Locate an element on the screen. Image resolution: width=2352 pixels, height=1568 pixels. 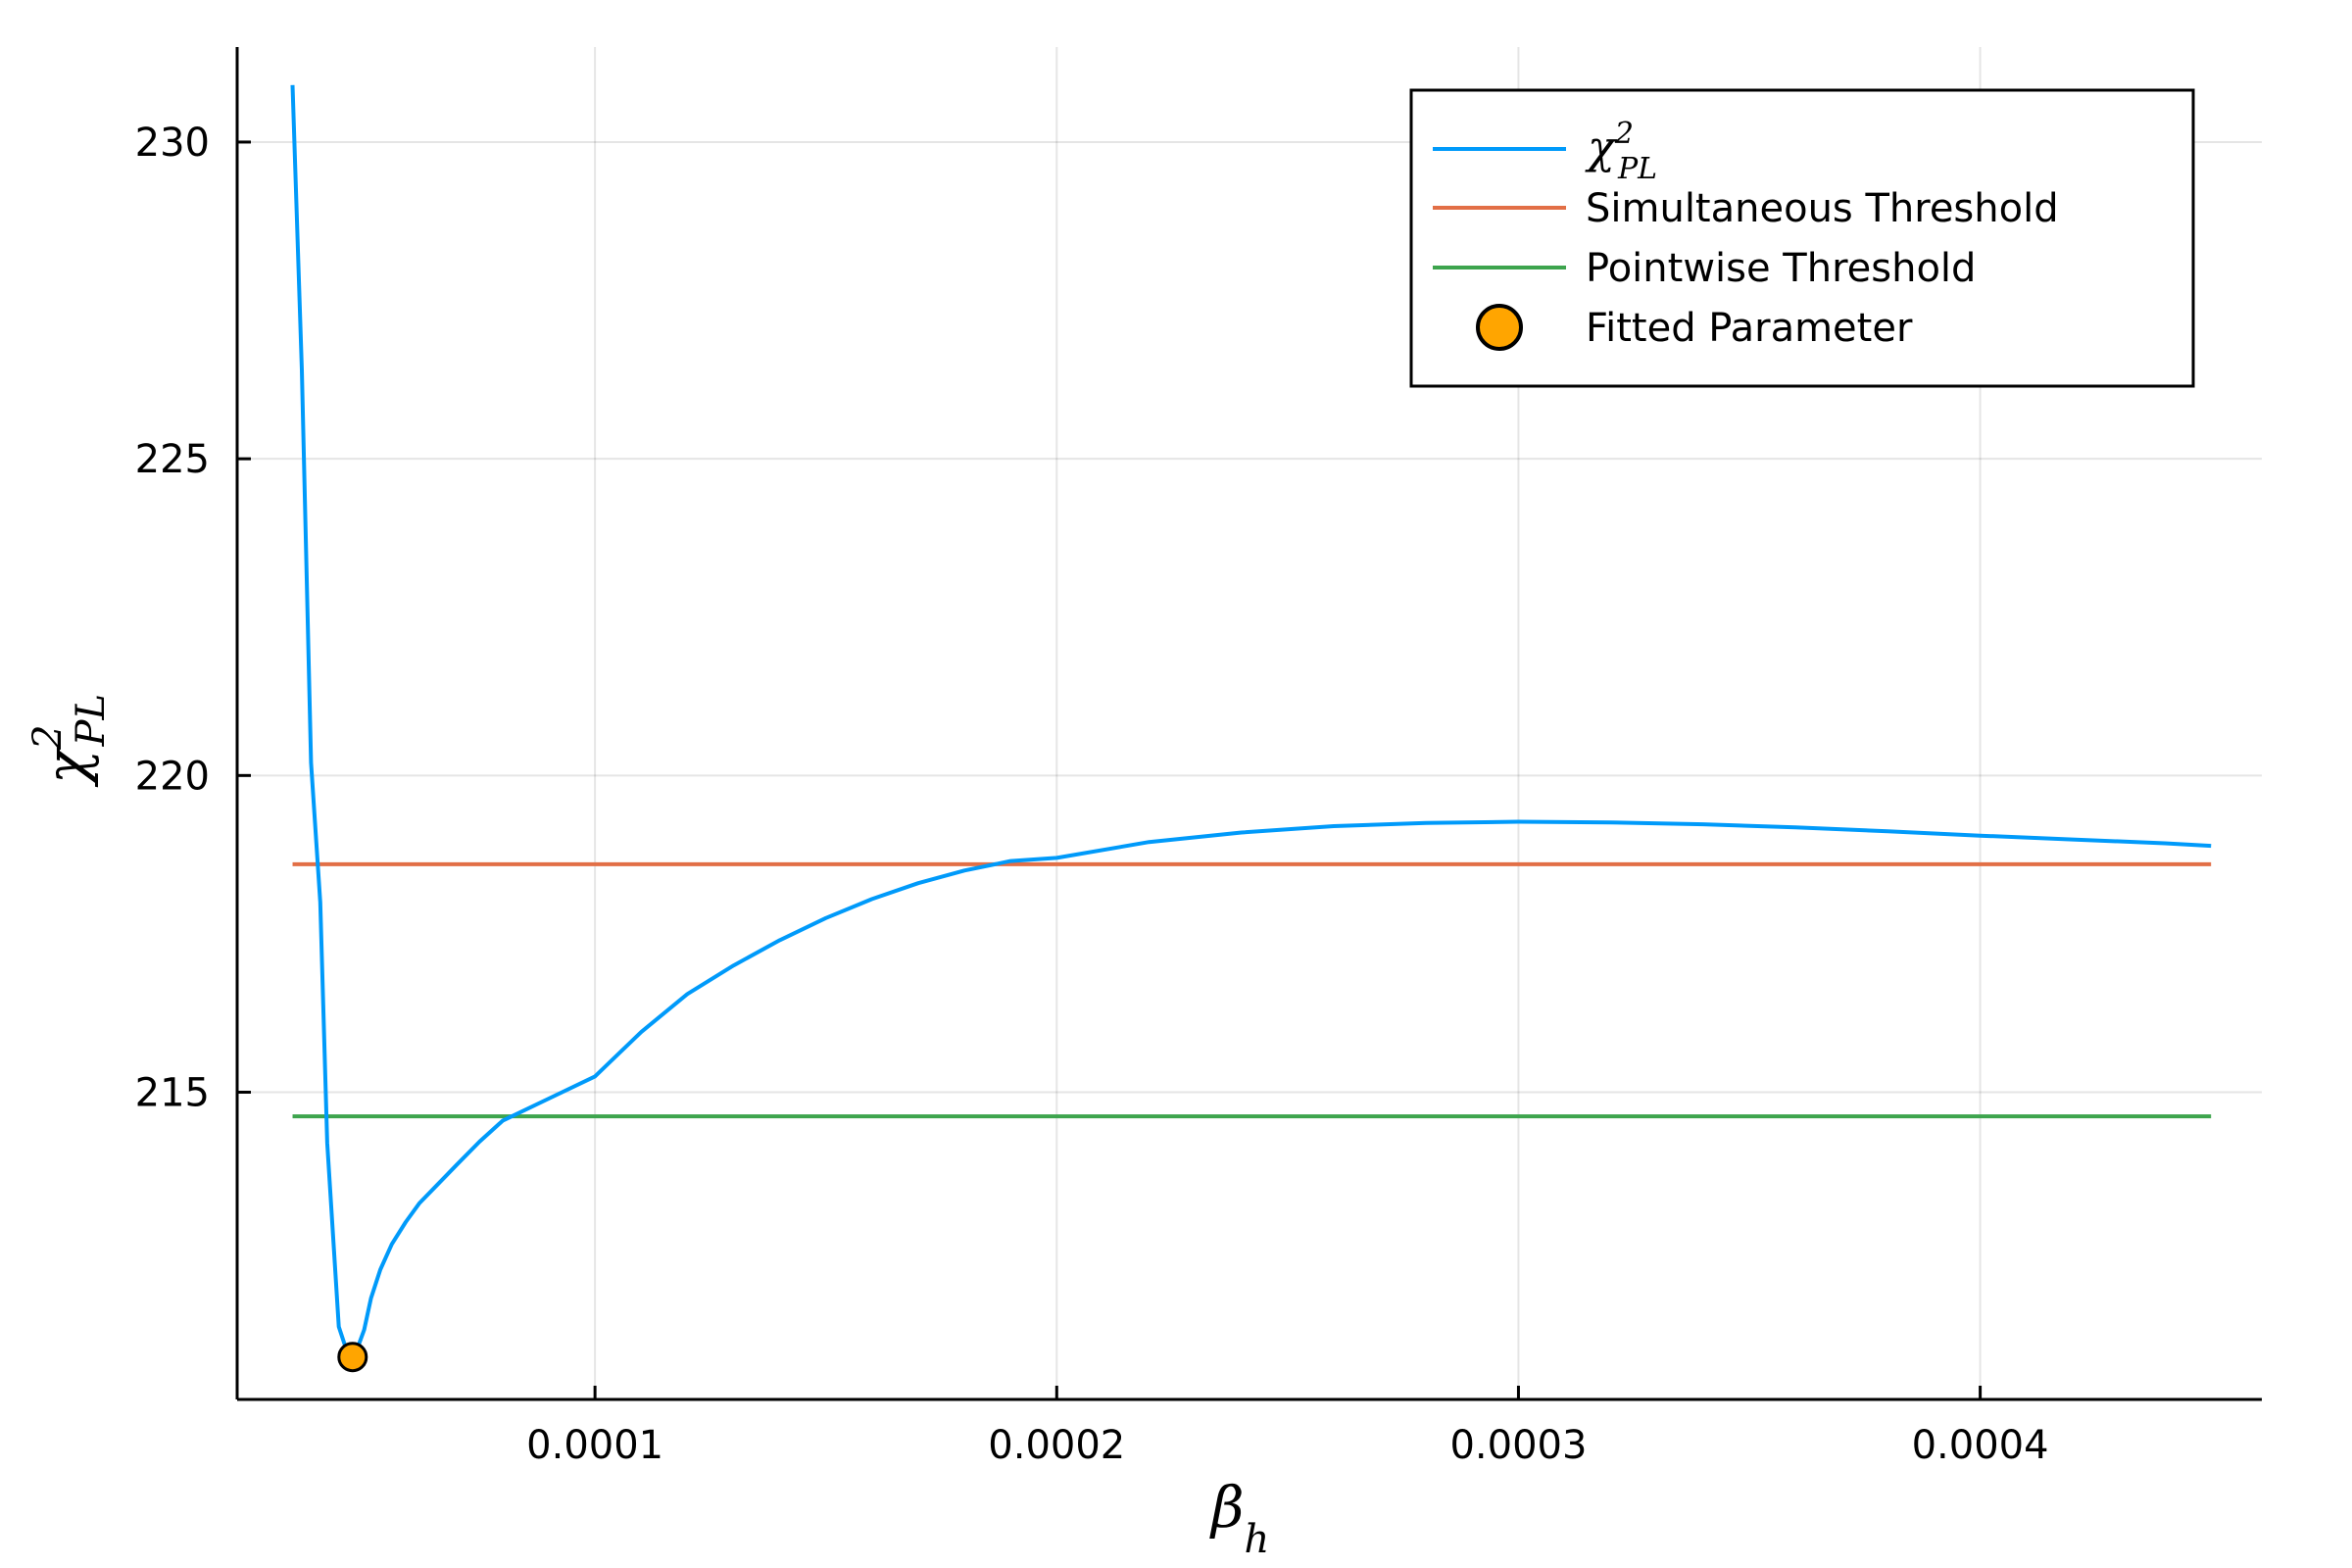
y-axis-label-base: χ is located at coordinates (66, 767).